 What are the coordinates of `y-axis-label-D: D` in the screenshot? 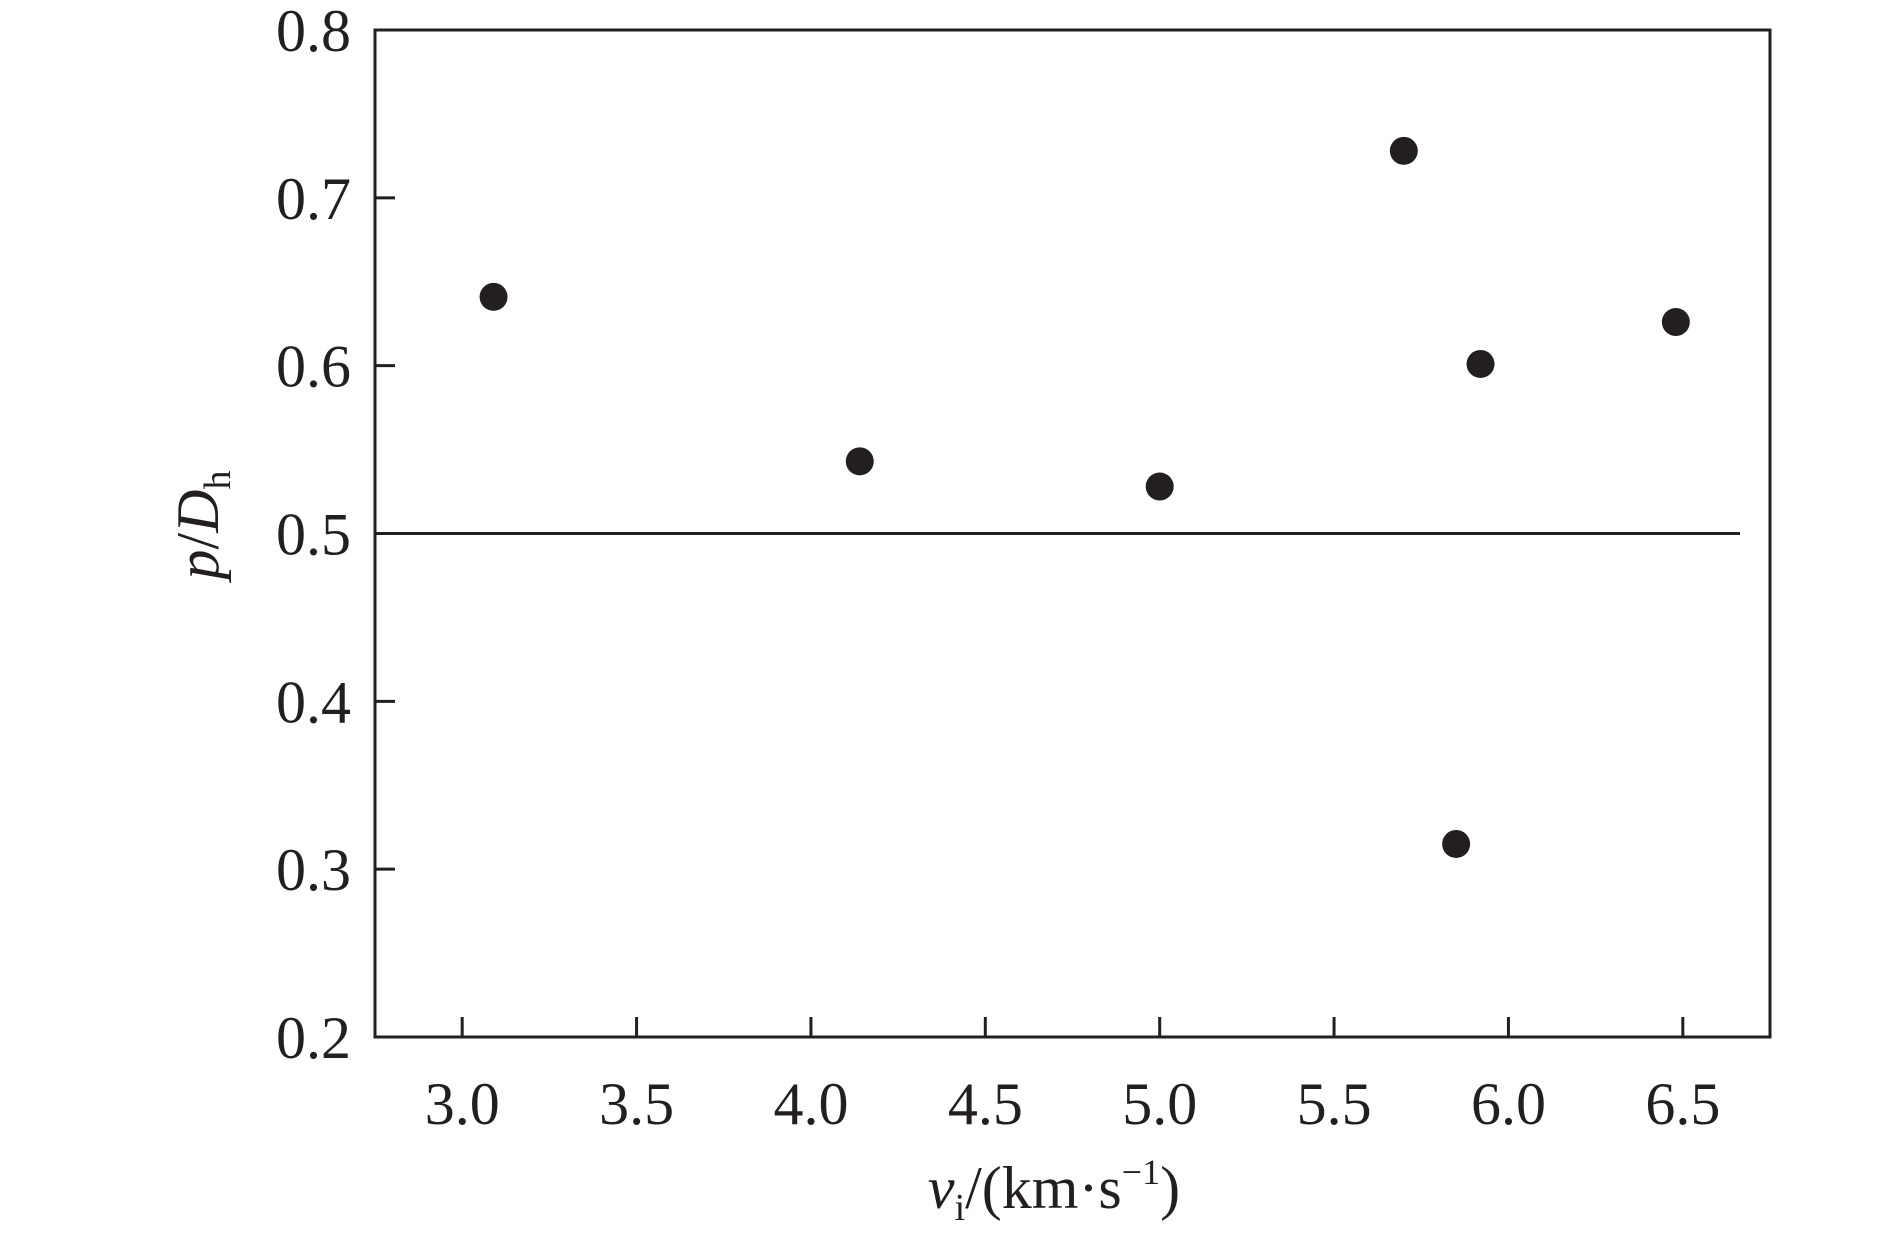 It's located at (198, 511).